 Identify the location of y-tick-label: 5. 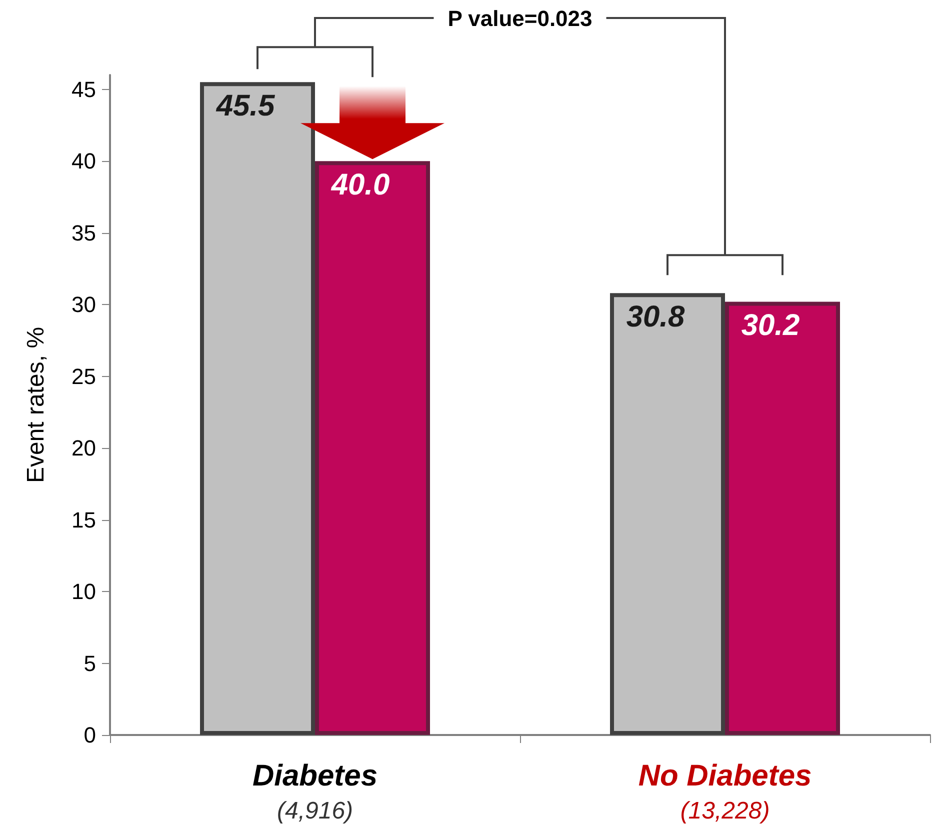
(90, 663).